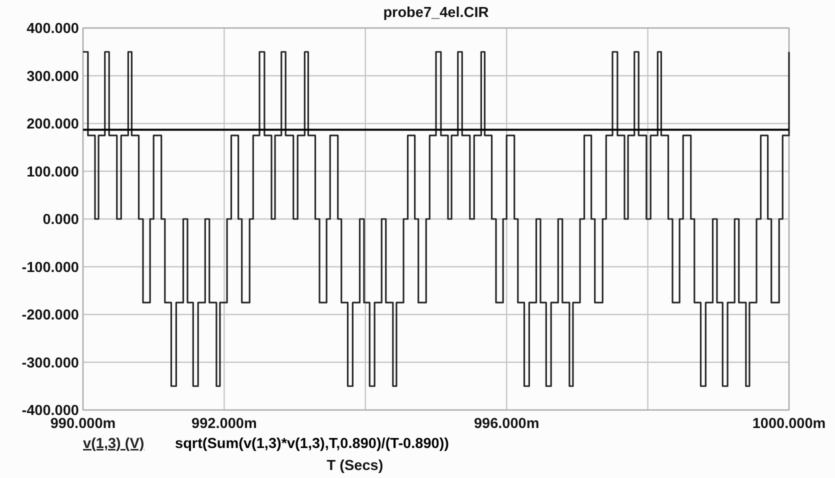 The height and width of the screenshot is (478, 835). I want to click on x-tick-label: 990.000m, so click(83, 424).